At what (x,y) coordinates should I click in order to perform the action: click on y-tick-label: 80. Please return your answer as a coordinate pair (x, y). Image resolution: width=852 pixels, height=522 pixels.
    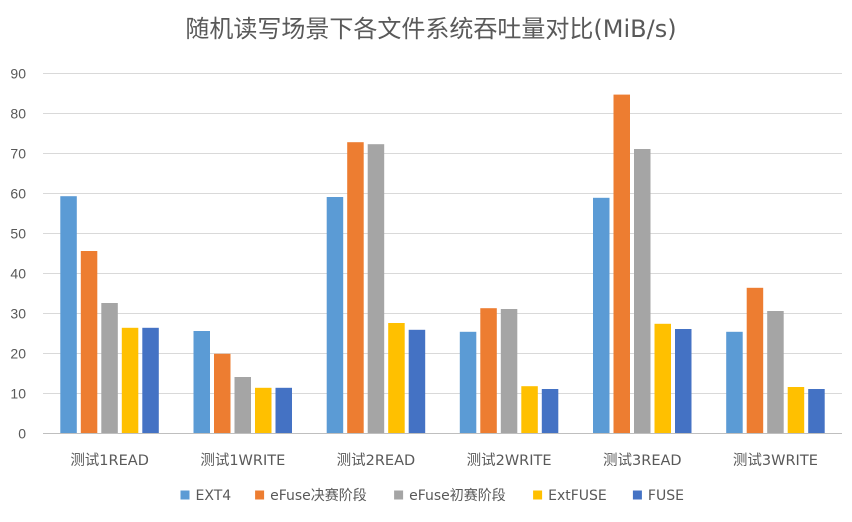
    Looking at the image, I should click on (18, 114).